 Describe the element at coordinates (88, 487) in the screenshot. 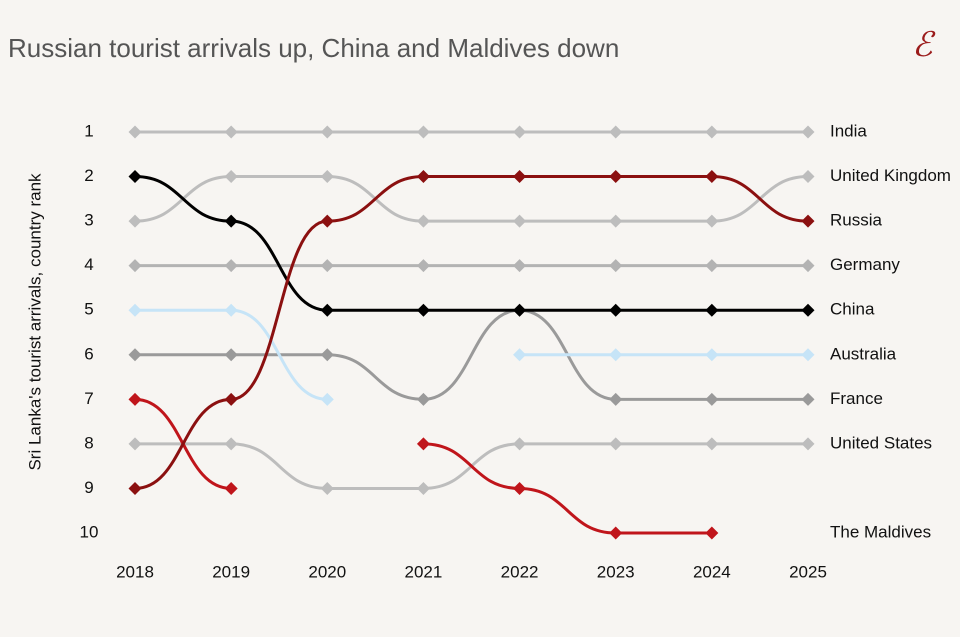

I see `y-tick-label: 9` at that location.